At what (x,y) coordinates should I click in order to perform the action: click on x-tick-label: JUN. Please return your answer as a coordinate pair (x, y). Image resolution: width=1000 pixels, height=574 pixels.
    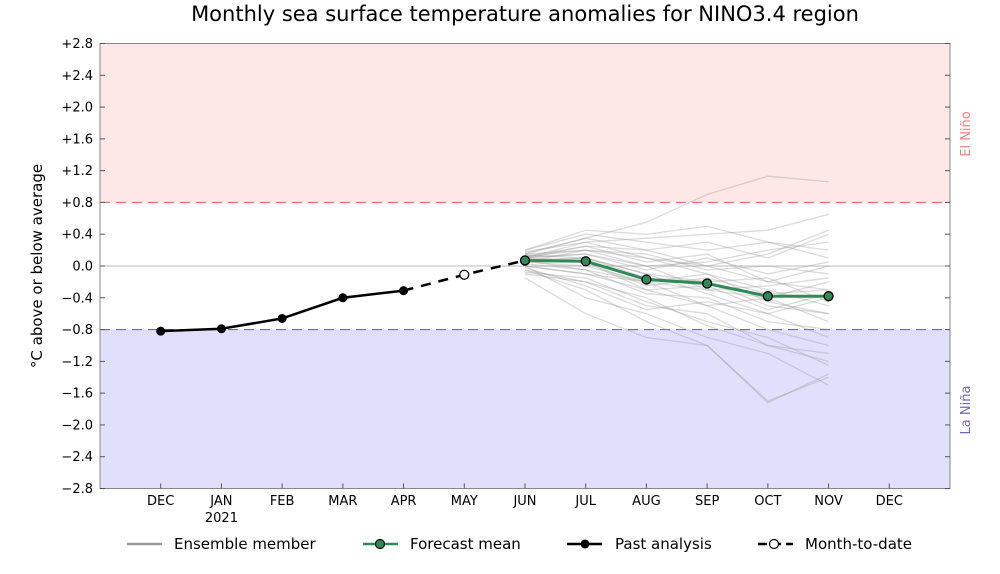
    Looking at the image, I should click on (524, 501).